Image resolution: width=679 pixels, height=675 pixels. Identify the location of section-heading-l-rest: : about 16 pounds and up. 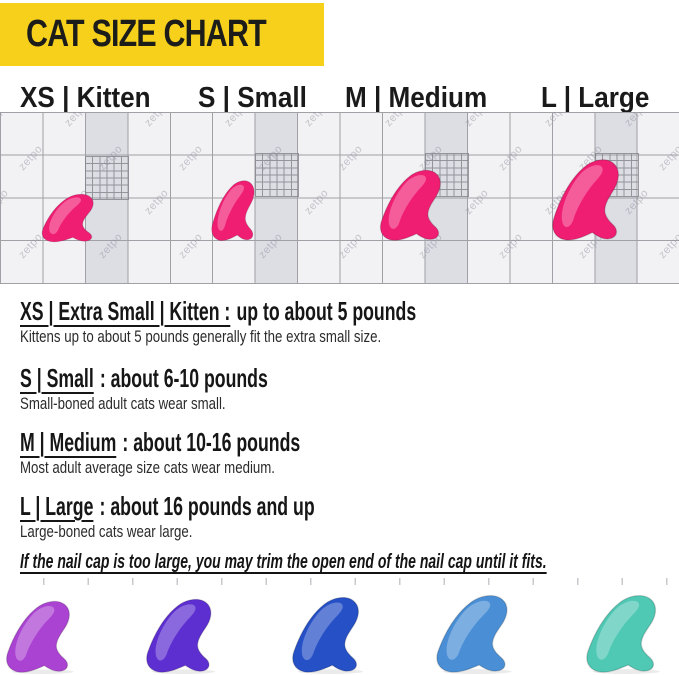
(207, 506).